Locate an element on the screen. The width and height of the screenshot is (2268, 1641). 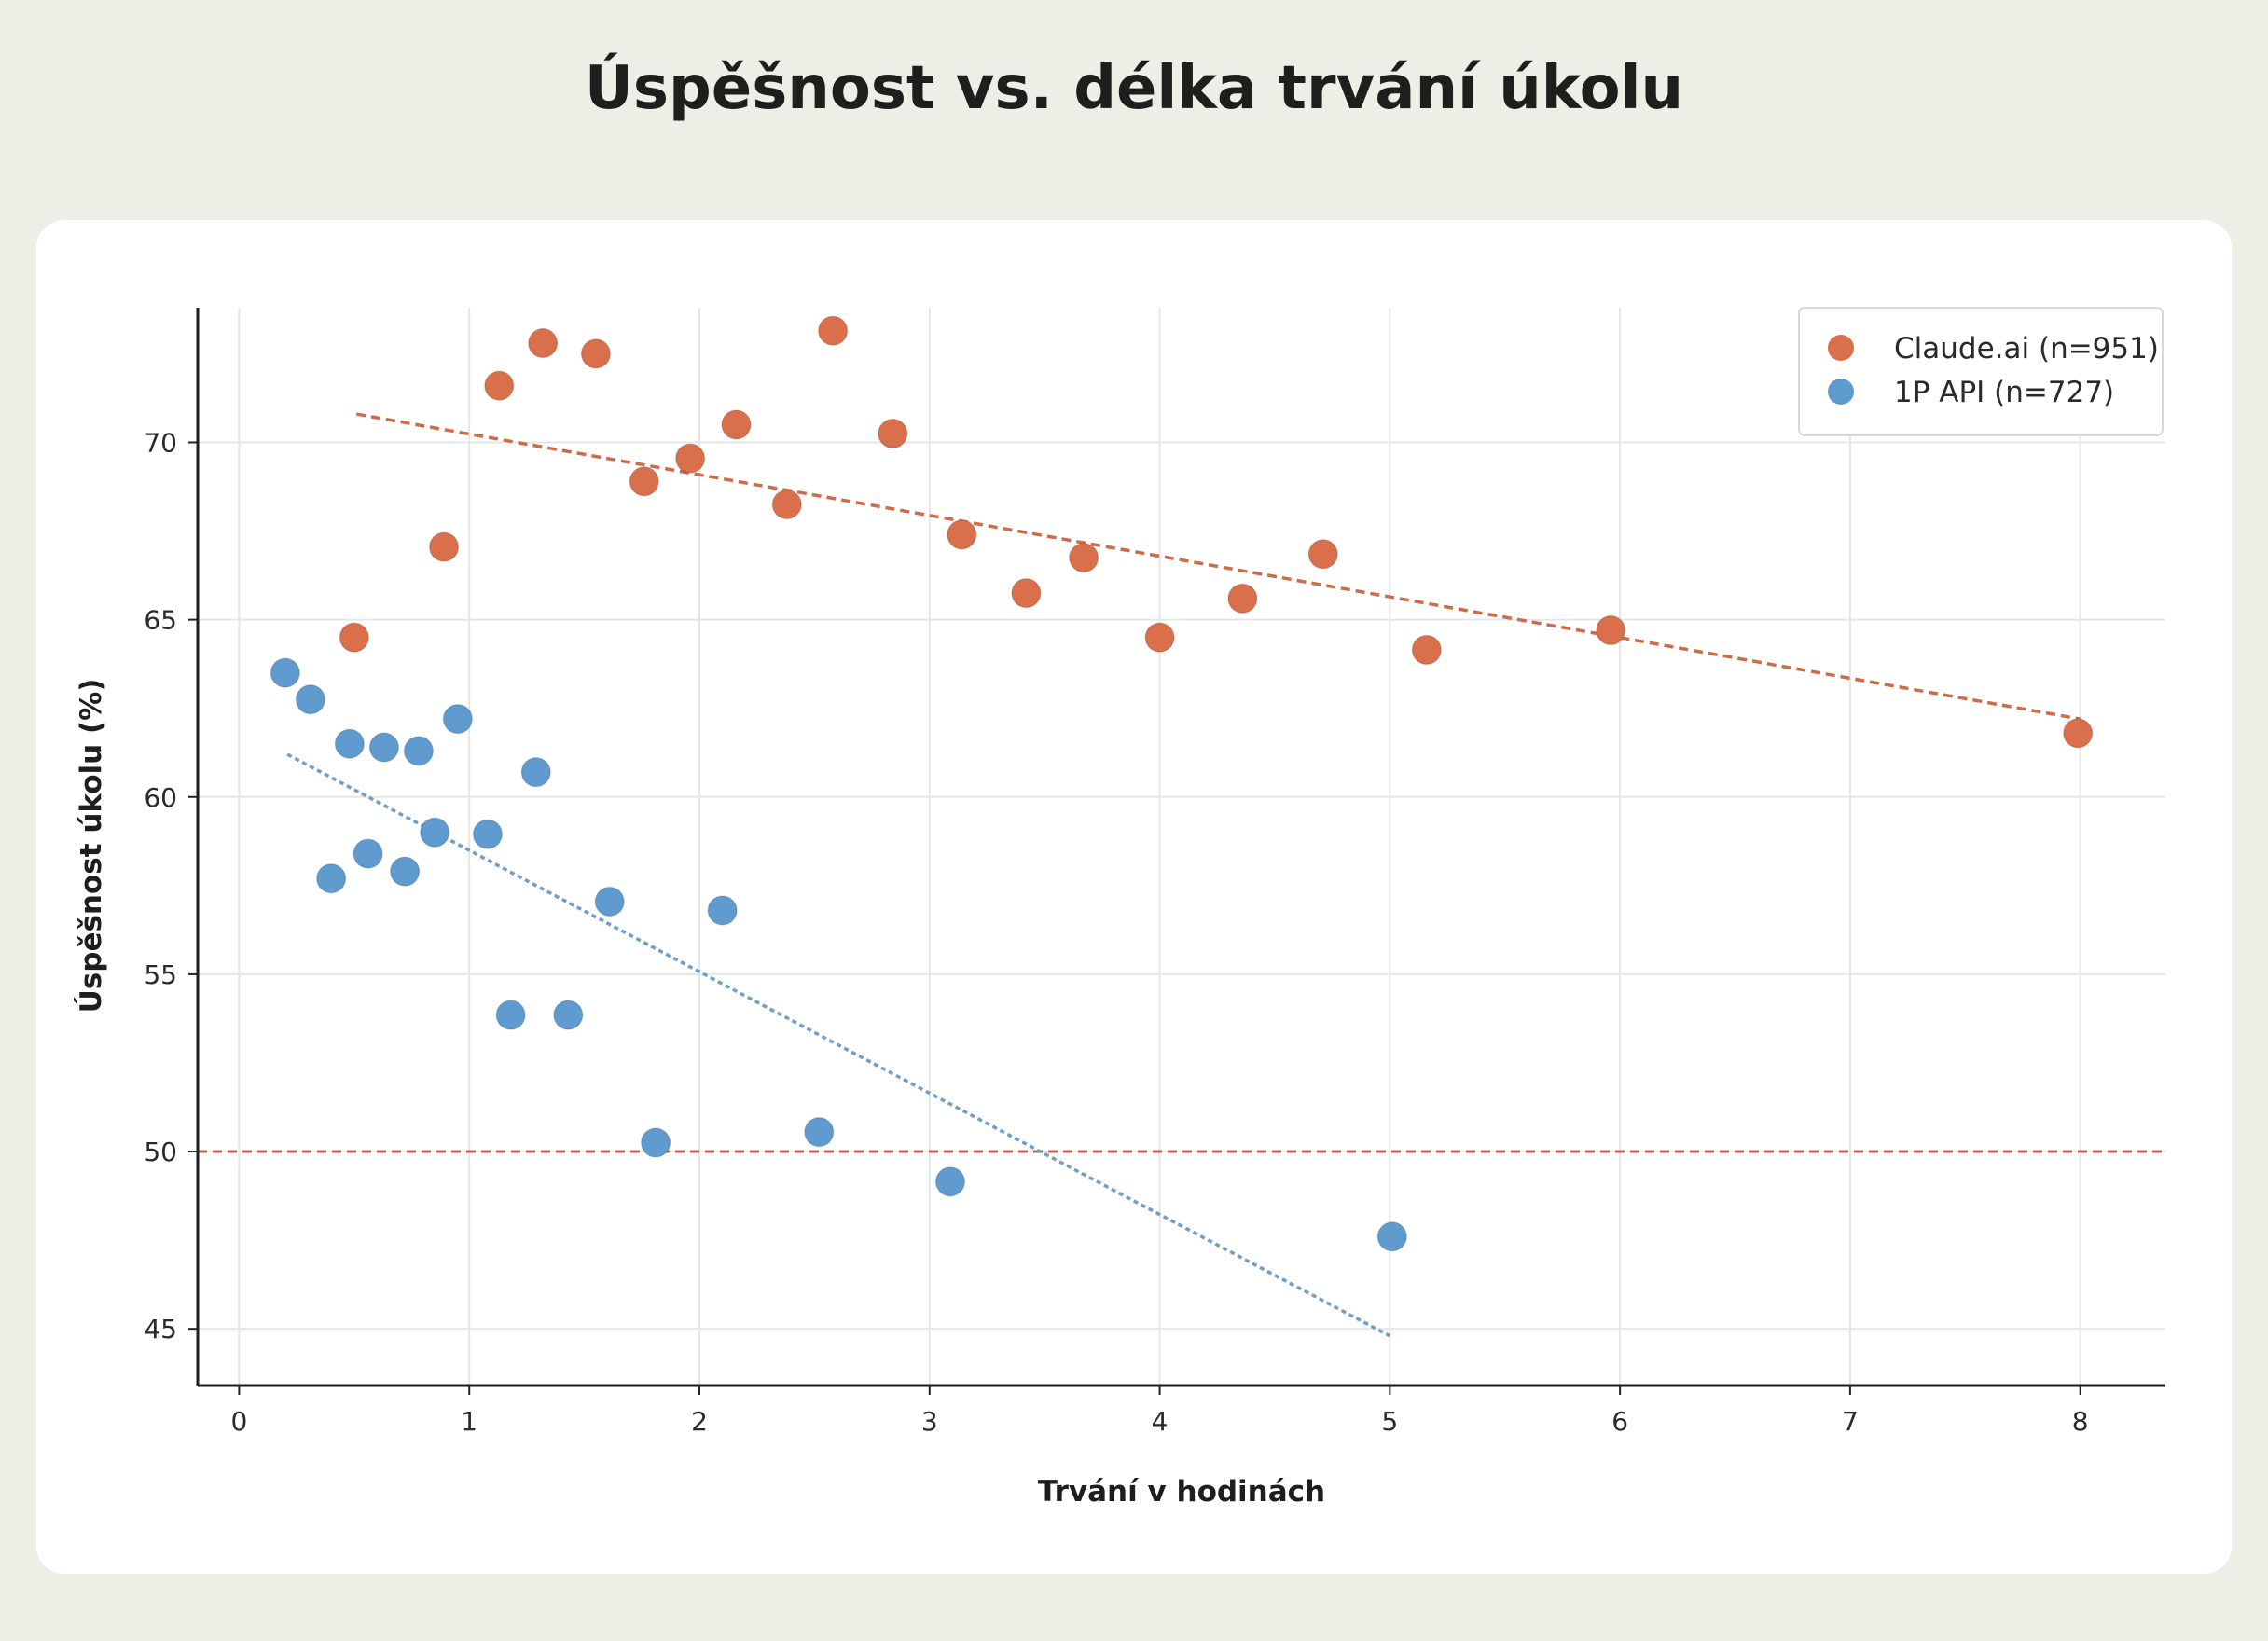
x-axis-label: Trvání v hodinách is located at coordinates (1181, 1492).